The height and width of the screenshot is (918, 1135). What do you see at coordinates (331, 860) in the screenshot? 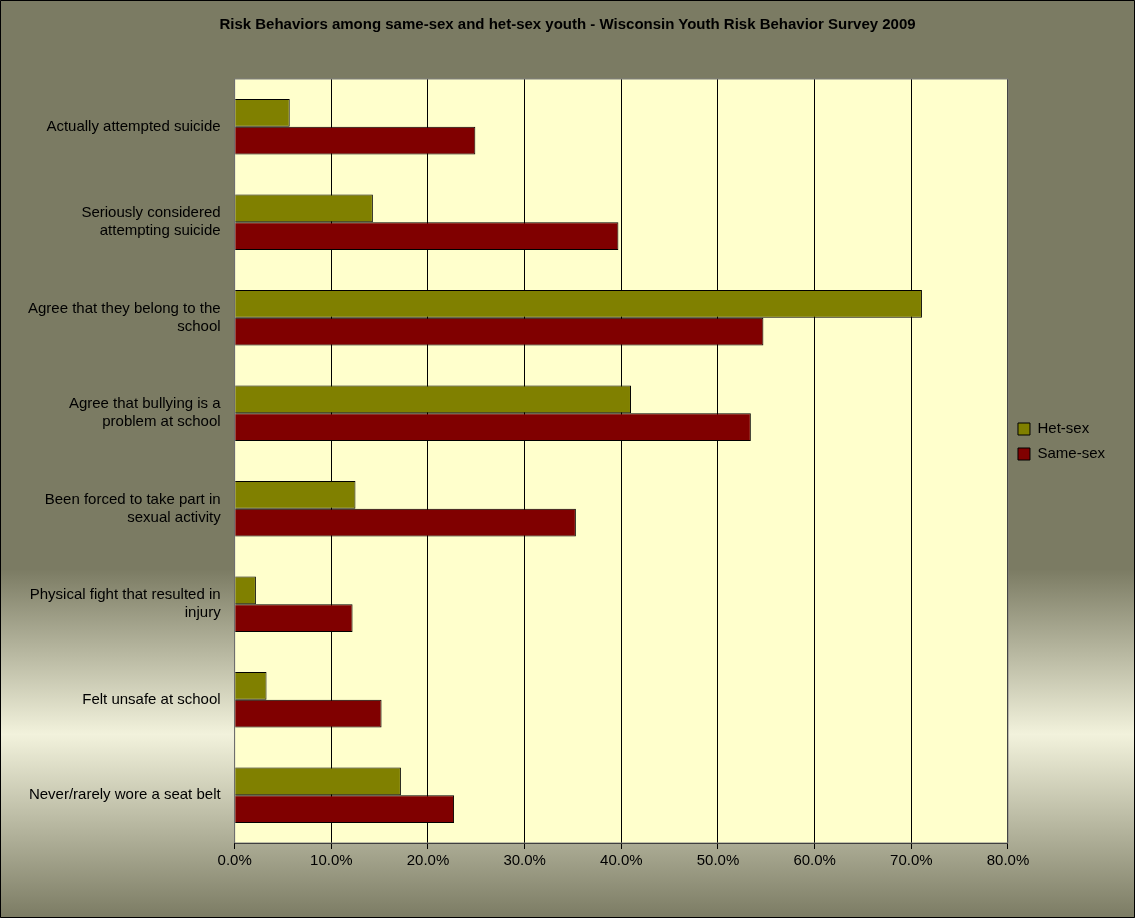
I see `x-tick-label: 10.0%` at bounding box center [331, 860].